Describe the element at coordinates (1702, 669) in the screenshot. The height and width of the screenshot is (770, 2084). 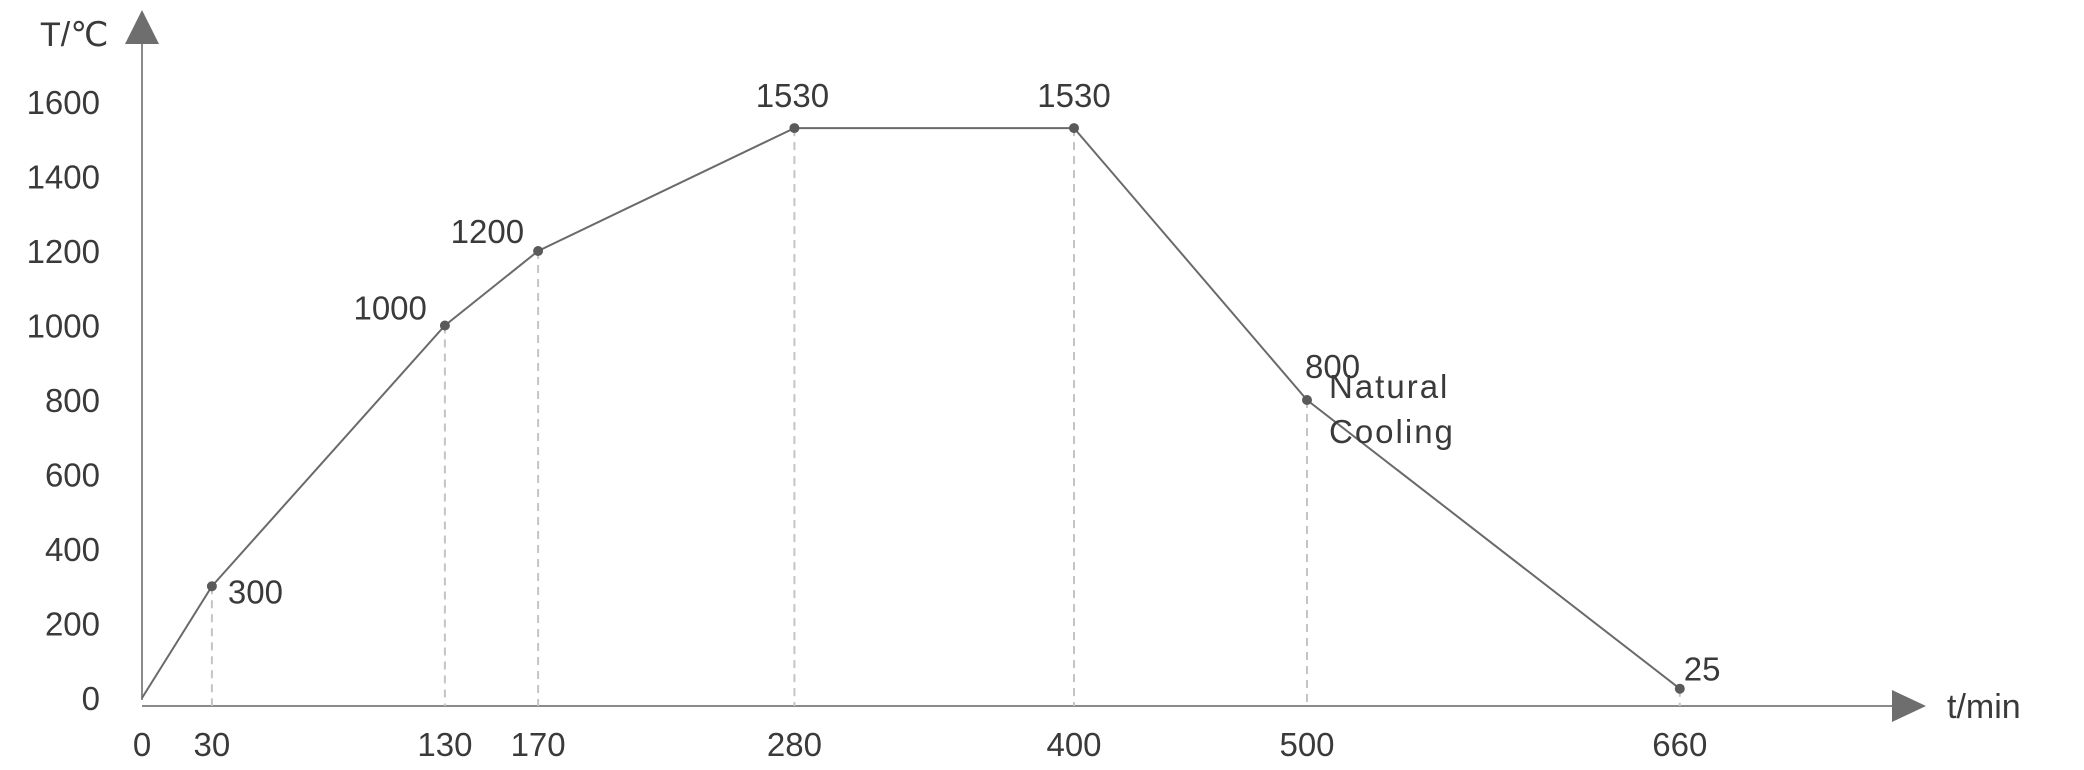
I see `data-label: 25` at that location.